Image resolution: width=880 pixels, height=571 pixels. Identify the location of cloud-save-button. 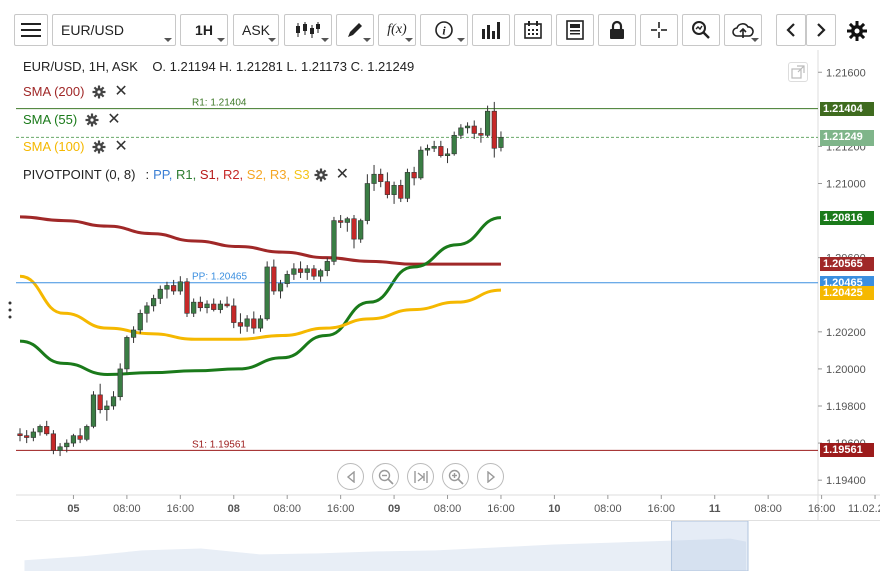
(743, 30).